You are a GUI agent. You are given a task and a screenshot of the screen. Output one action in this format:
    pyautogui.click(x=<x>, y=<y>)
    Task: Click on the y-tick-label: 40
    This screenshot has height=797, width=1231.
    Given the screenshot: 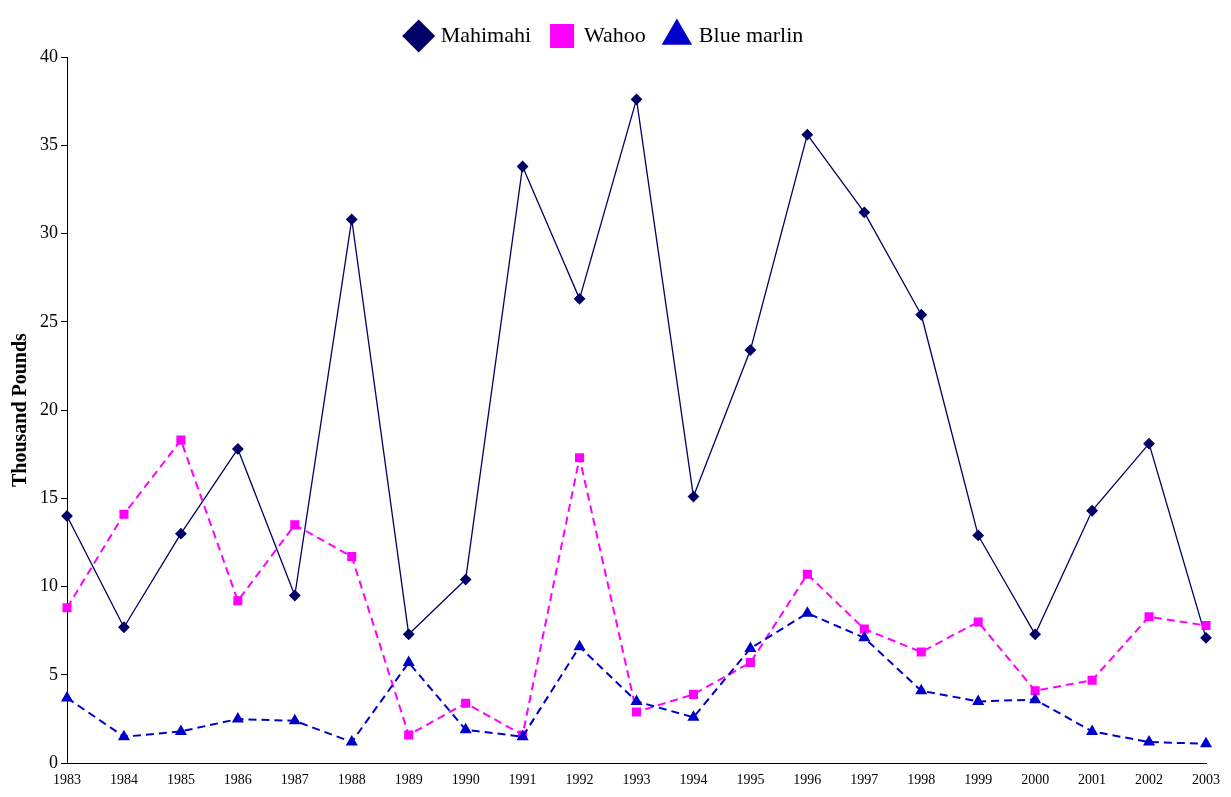 What is the action you would take?
    pyautogui.click(x=49, y=55)
    